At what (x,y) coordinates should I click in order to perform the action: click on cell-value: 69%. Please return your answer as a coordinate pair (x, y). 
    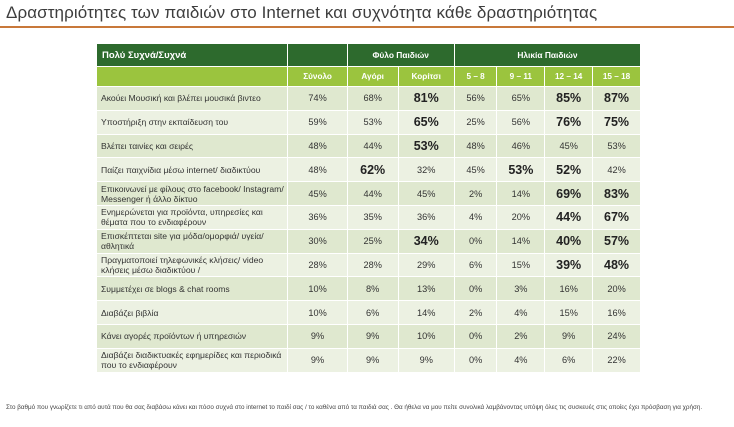
    Looking at the image, I should click on (569, 193).